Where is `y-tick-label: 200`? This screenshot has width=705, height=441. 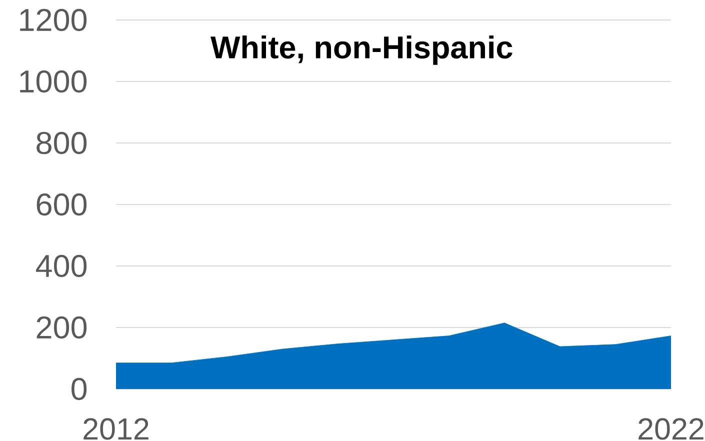 y-tick-label: 200 is located at coordinates (61, 327).